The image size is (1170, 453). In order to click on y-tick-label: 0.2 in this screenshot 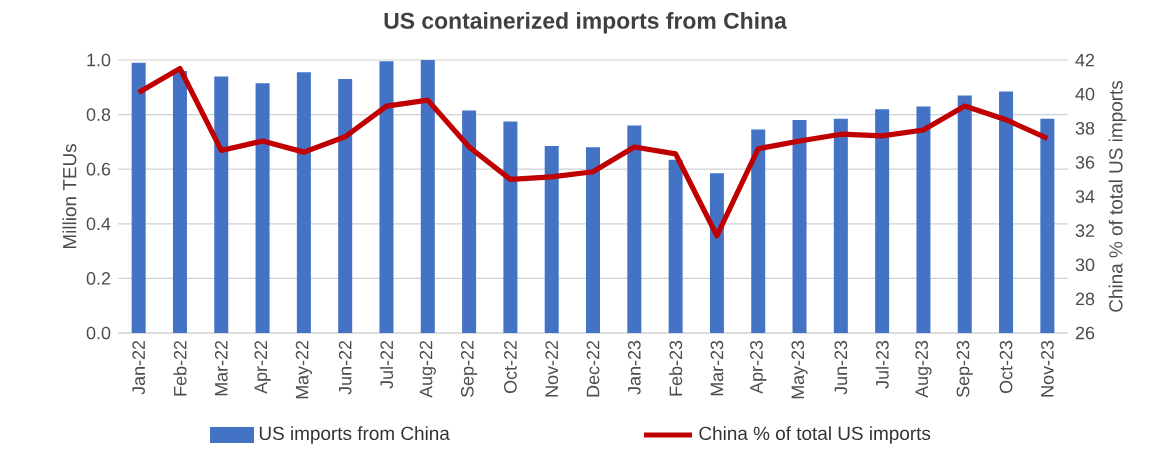, I will do `click(98, 278)`.